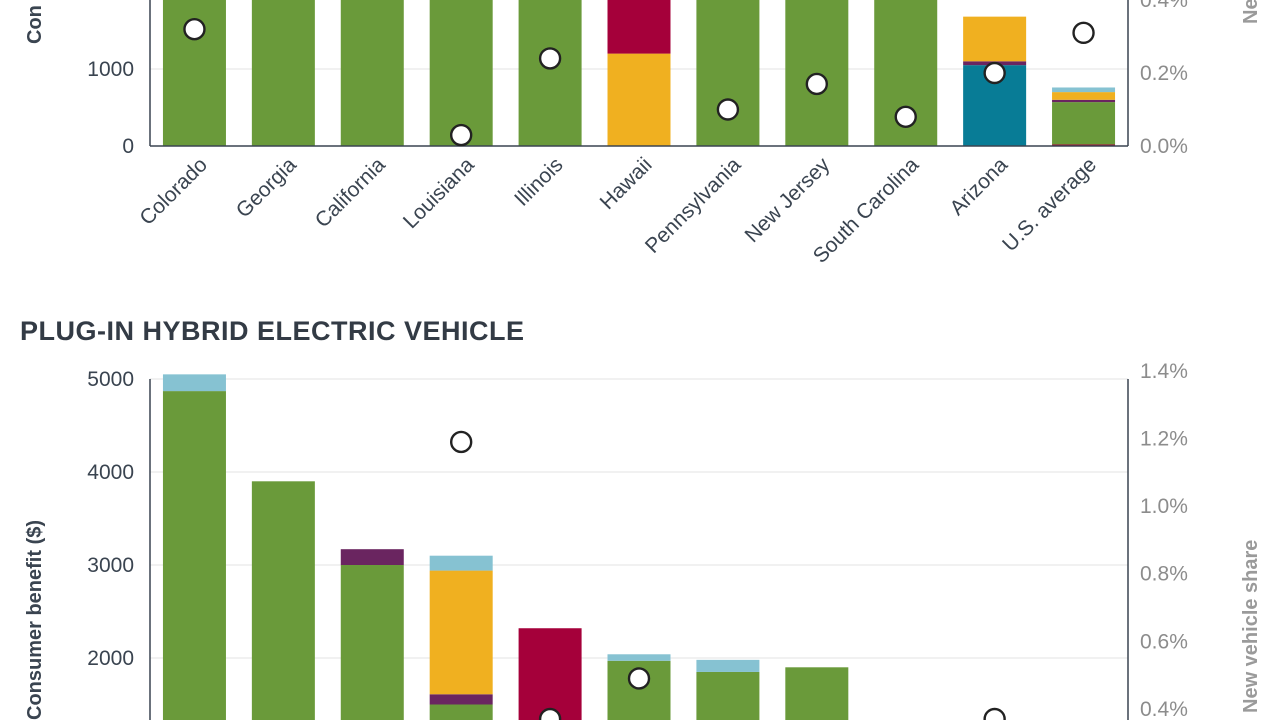  I want to click on category-label: Pennsylvania, so click(693, 205).